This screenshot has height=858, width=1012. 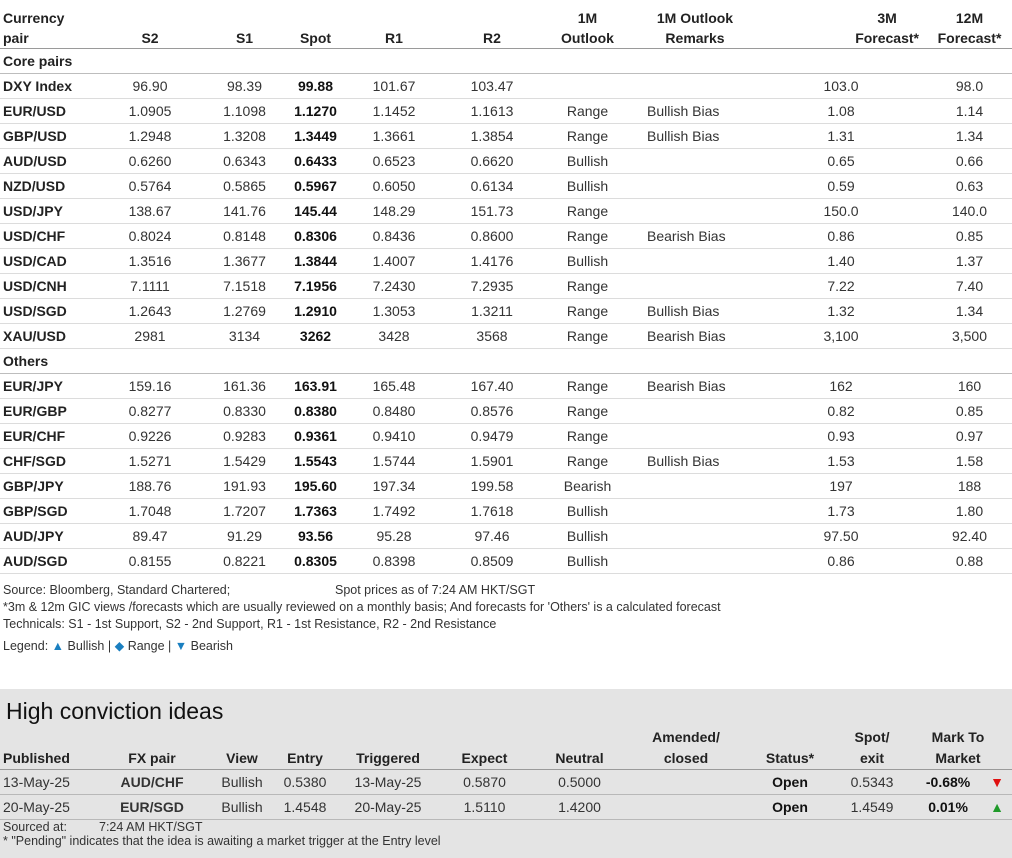 What do you see at coordinates (394, 286) in the screenshot?
I see `r1-cell: 7.2430` at bounding box center [394, 286].